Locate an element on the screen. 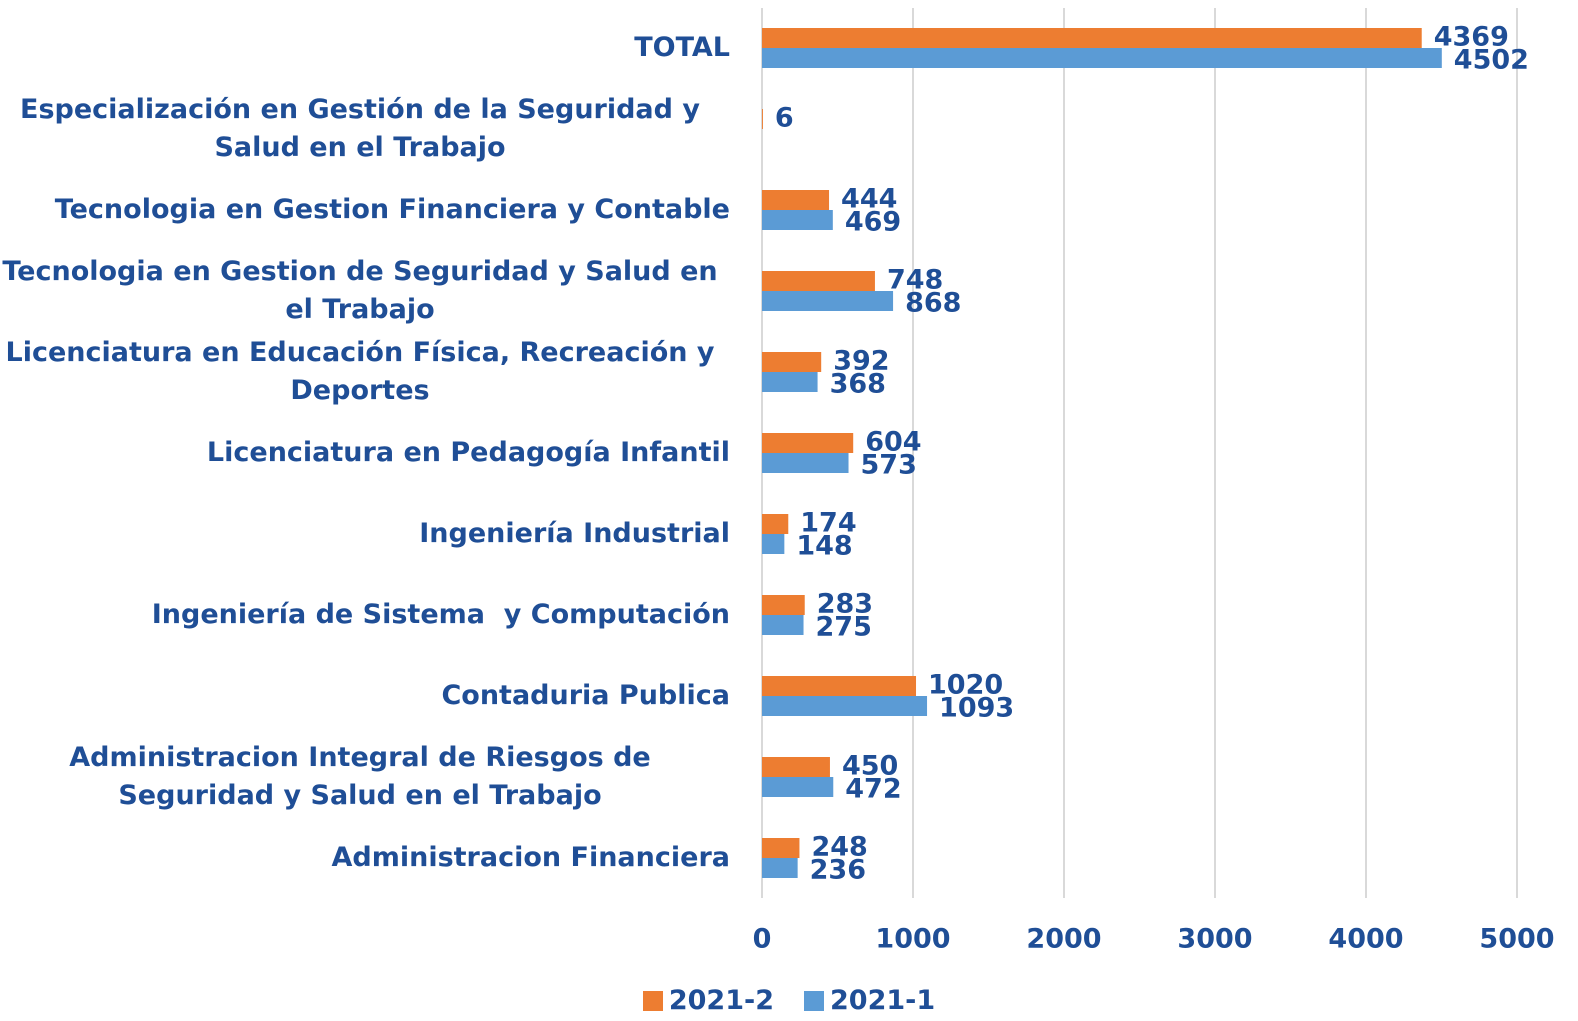  data-label: 472 is located at coordinates (873, 789).